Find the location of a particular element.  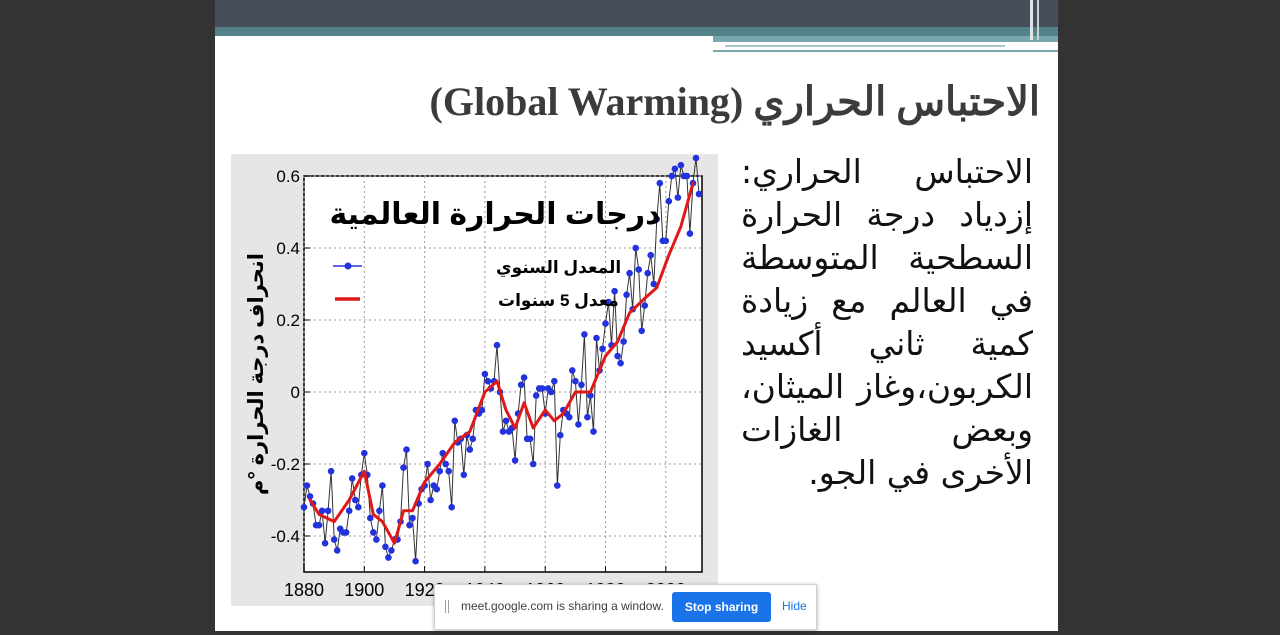

header-accent-strip is located at coordinates (885, 39).